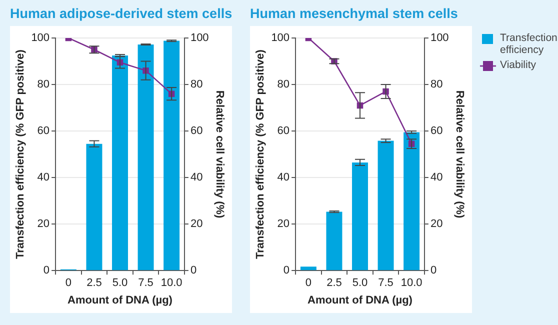 Image resolution: width=558 pixels, height=325 pixels. Describe the element at coordinates (529, 44) in the screenshot. I see `legend-label: Transfection efficiency` at that location.